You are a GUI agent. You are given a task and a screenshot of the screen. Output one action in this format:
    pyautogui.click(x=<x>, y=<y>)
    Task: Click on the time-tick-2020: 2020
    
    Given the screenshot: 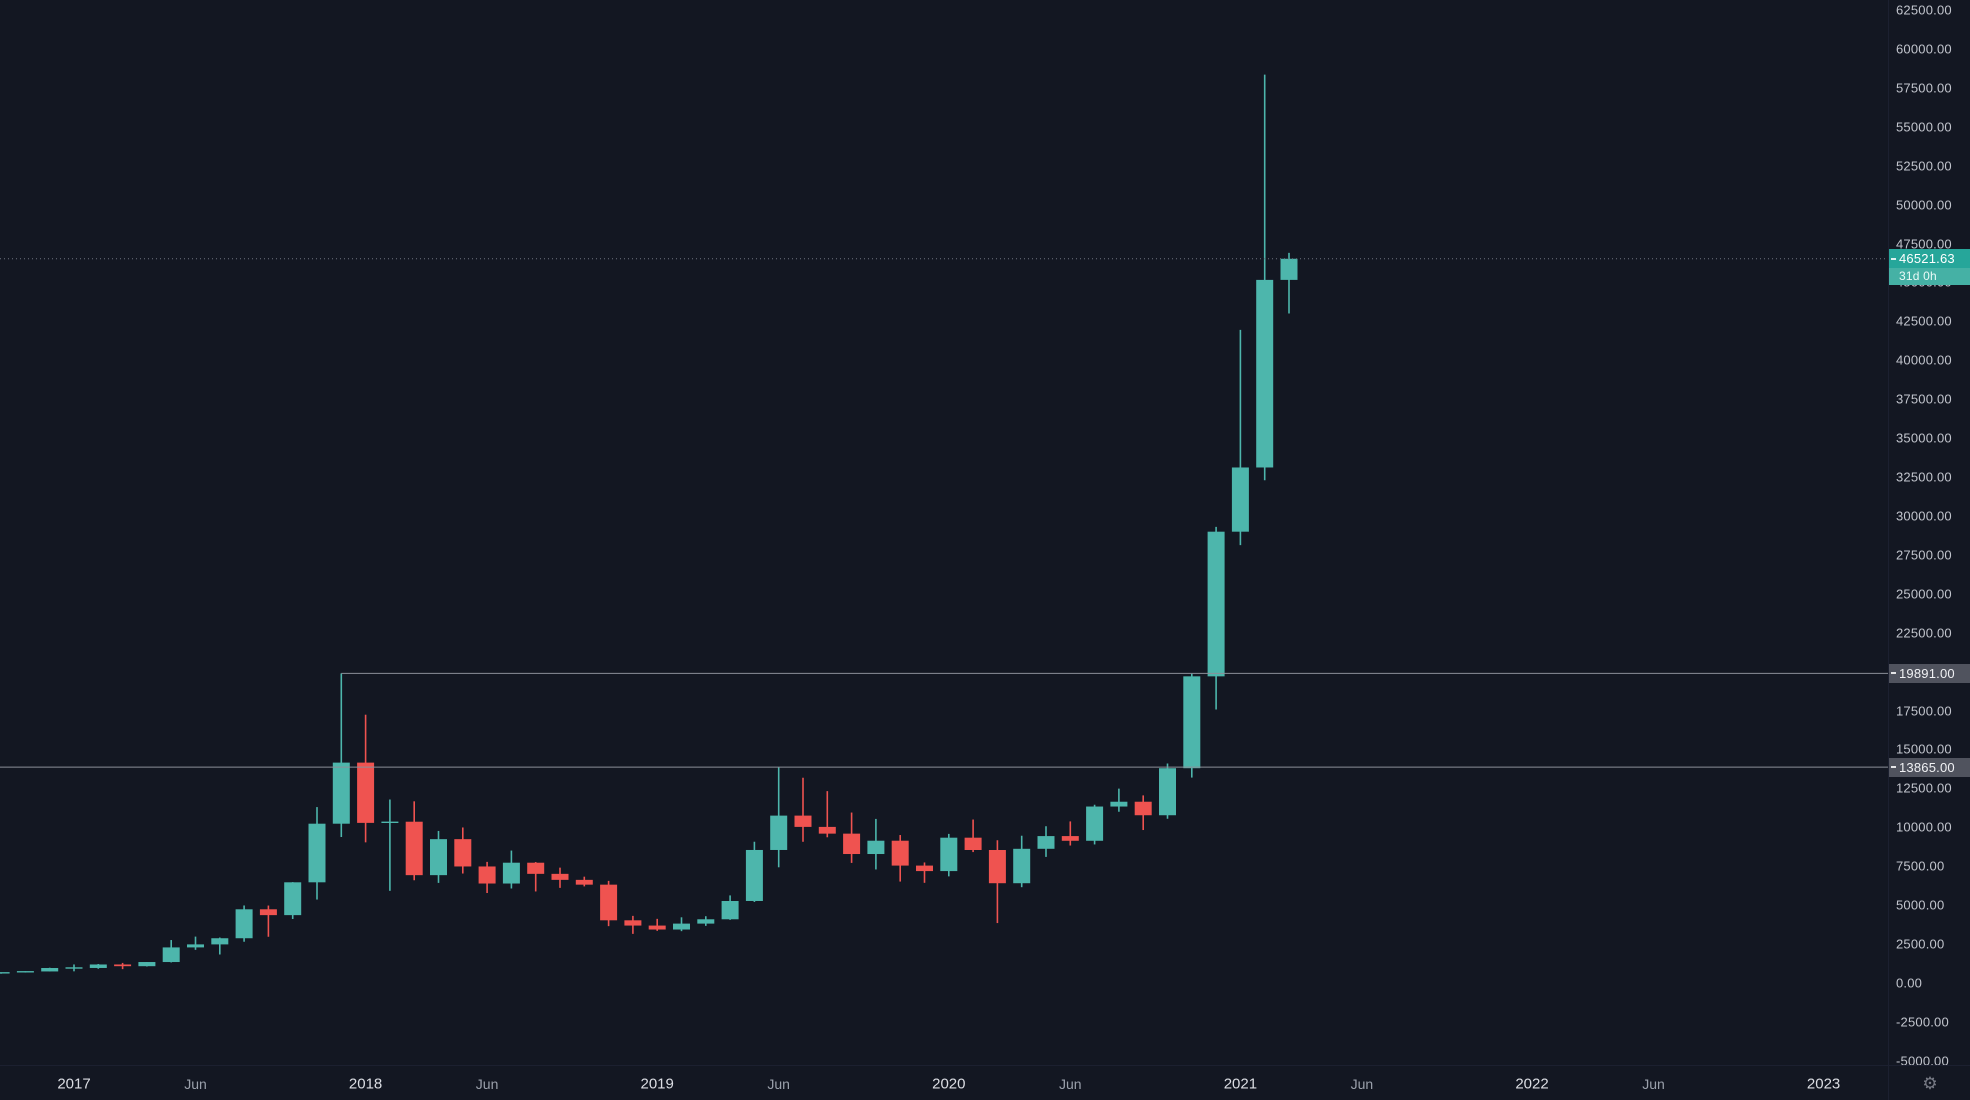 What is the action you would take?
    pyautogui.click(x=949, y=1083)
    